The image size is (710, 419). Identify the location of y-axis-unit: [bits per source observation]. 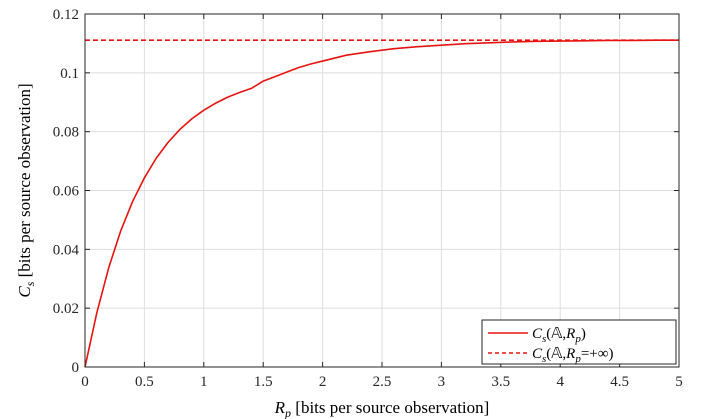
(24, 182).